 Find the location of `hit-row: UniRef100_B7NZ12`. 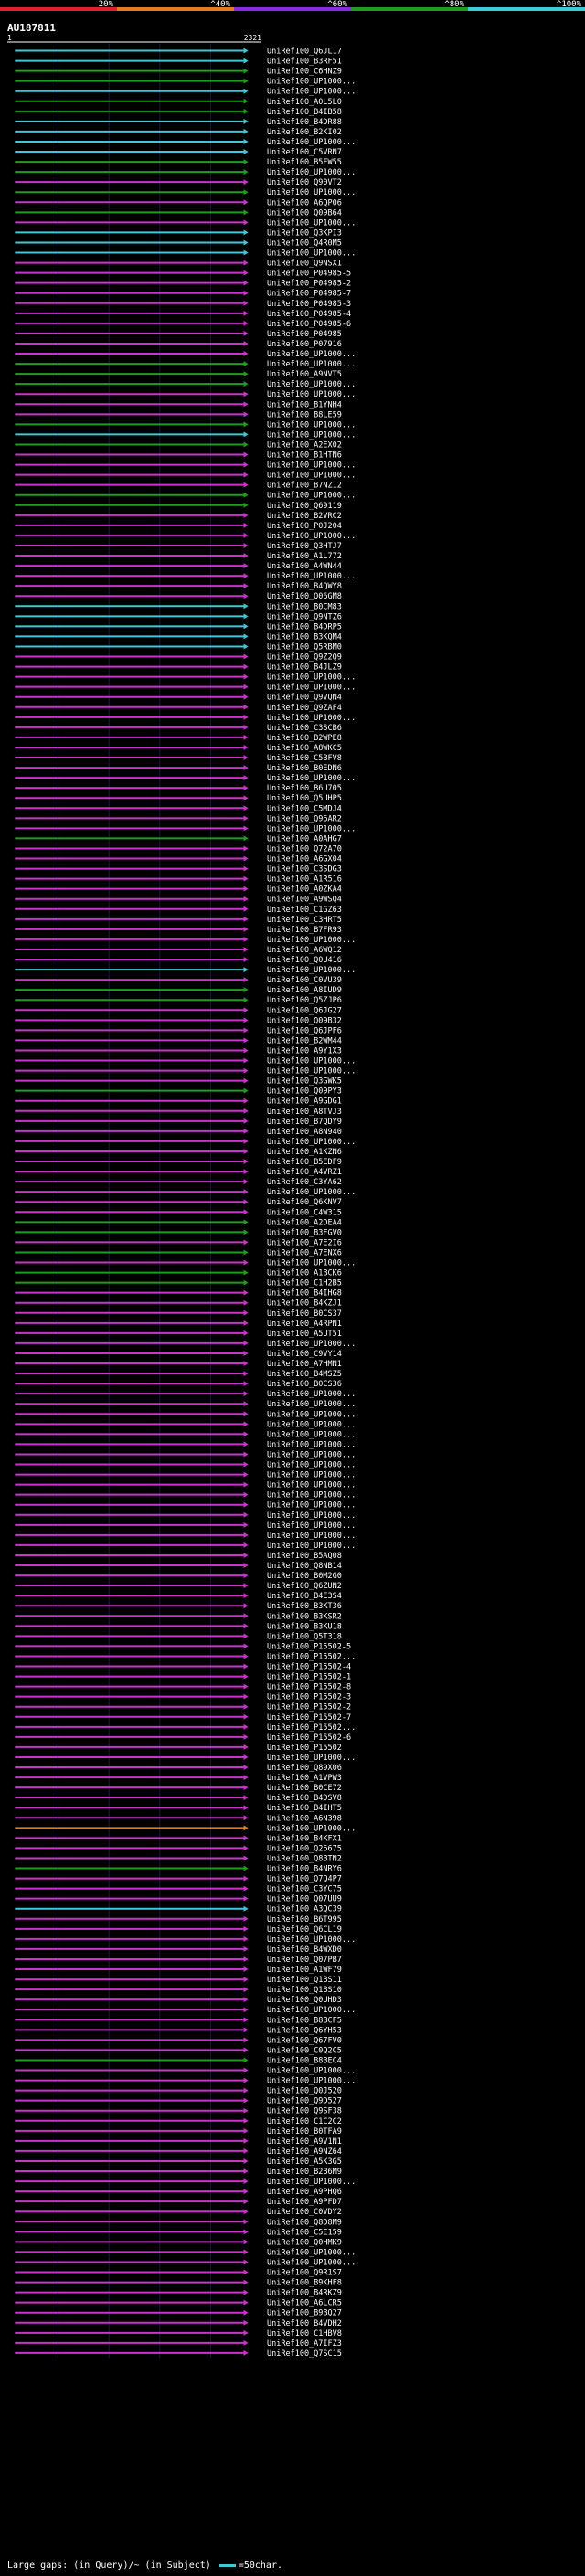

hit-row: UniRef100_B7NZ12 is located at coordinates (179, 486).